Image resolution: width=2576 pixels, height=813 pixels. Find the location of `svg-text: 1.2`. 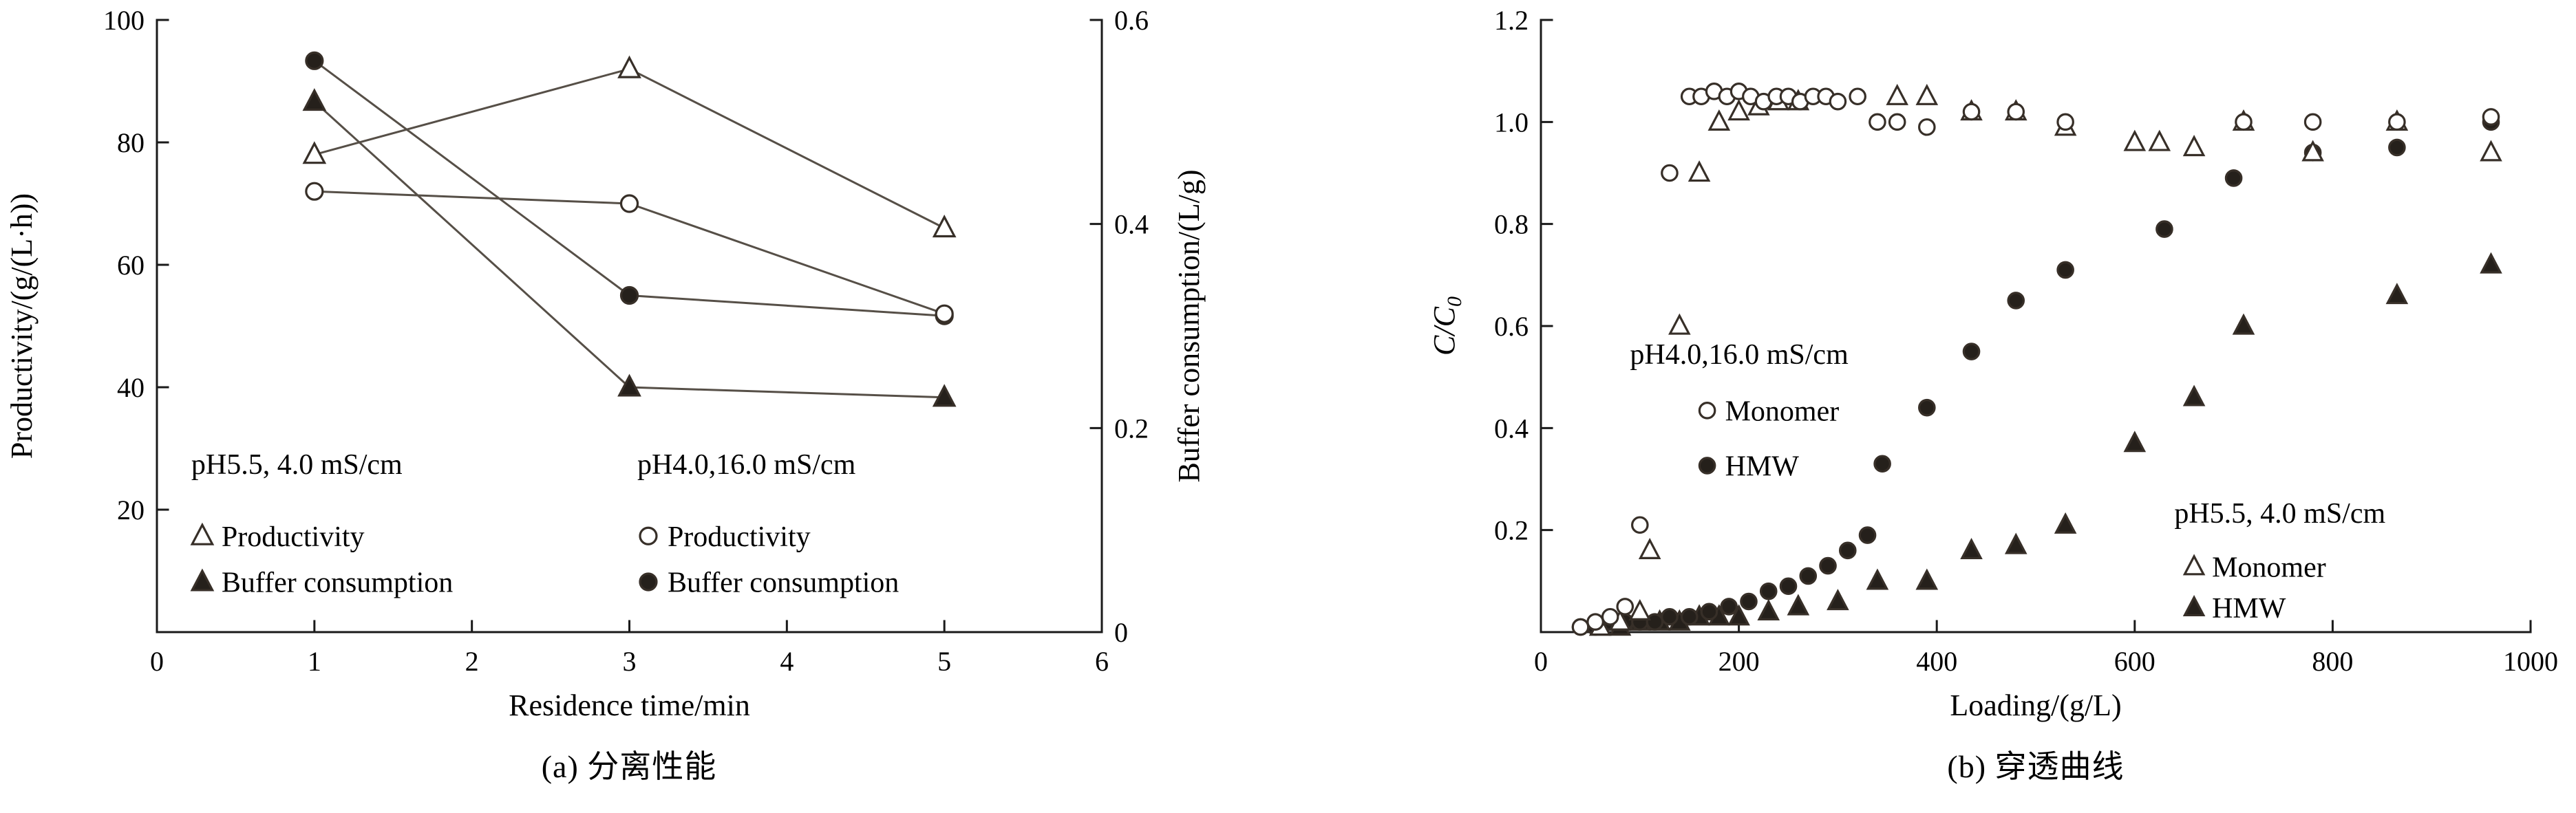

svg-text: 1.2 is located at coordinates (1511, 21).